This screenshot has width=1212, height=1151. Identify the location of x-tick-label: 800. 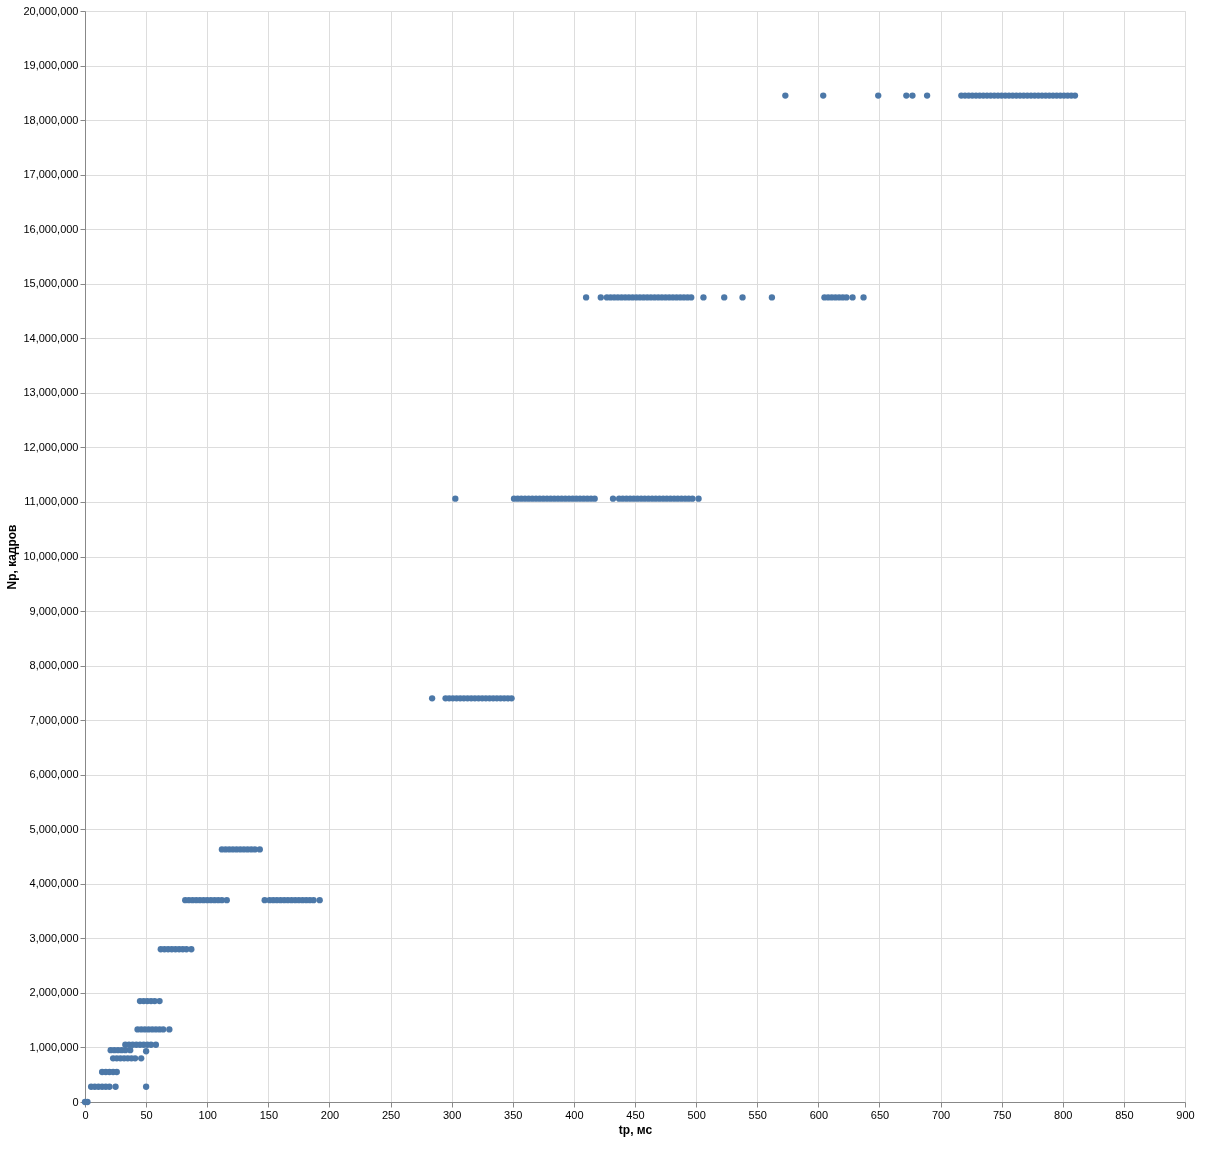
(1063, 1114).